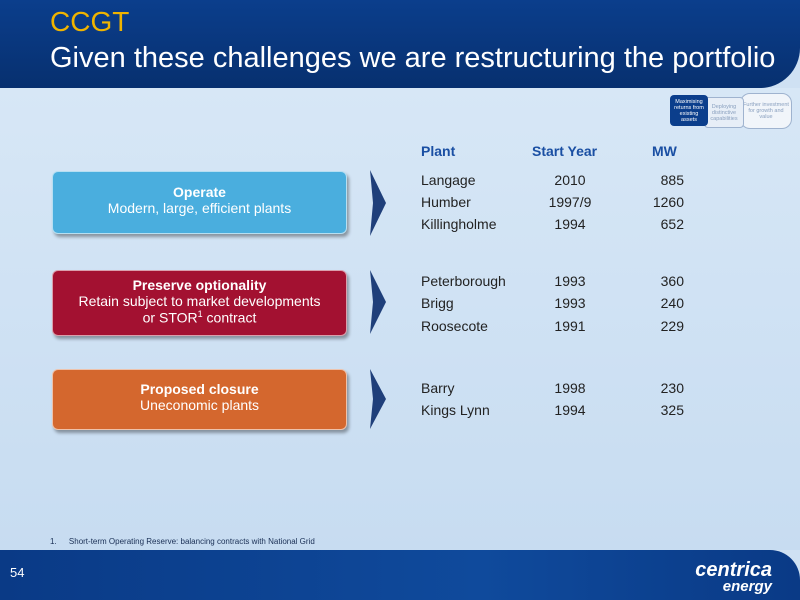  Describe the element at coordinates (200, 314) in the screenshot. I see `footnote-marker: 1` at that location.